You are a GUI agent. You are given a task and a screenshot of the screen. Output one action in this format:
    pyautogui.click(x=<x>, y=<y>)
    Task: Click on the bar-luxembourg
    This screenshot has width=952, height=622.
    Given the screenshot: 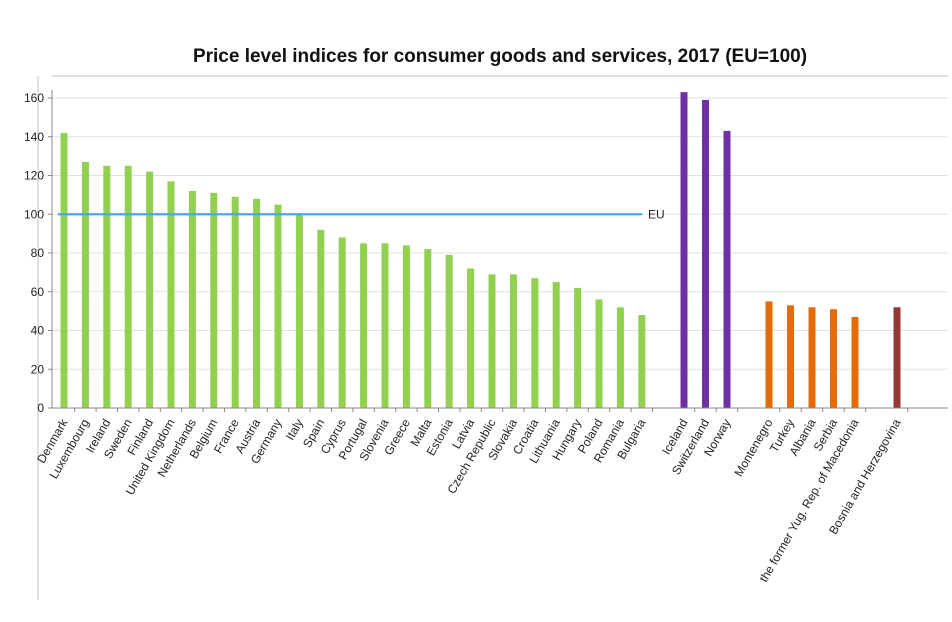 What is the action you would take?
    pyautogui.click(x=85, y=284)
    